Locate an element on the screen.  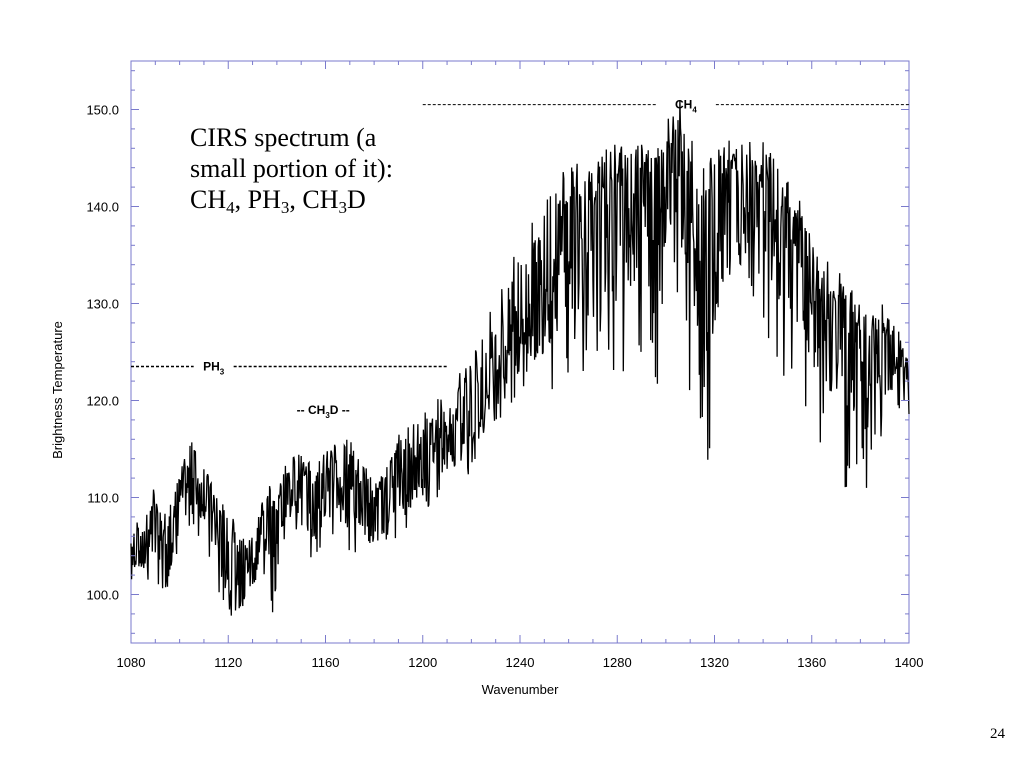
ph3-band-label: PH3 is located at coordinates (214, 368).